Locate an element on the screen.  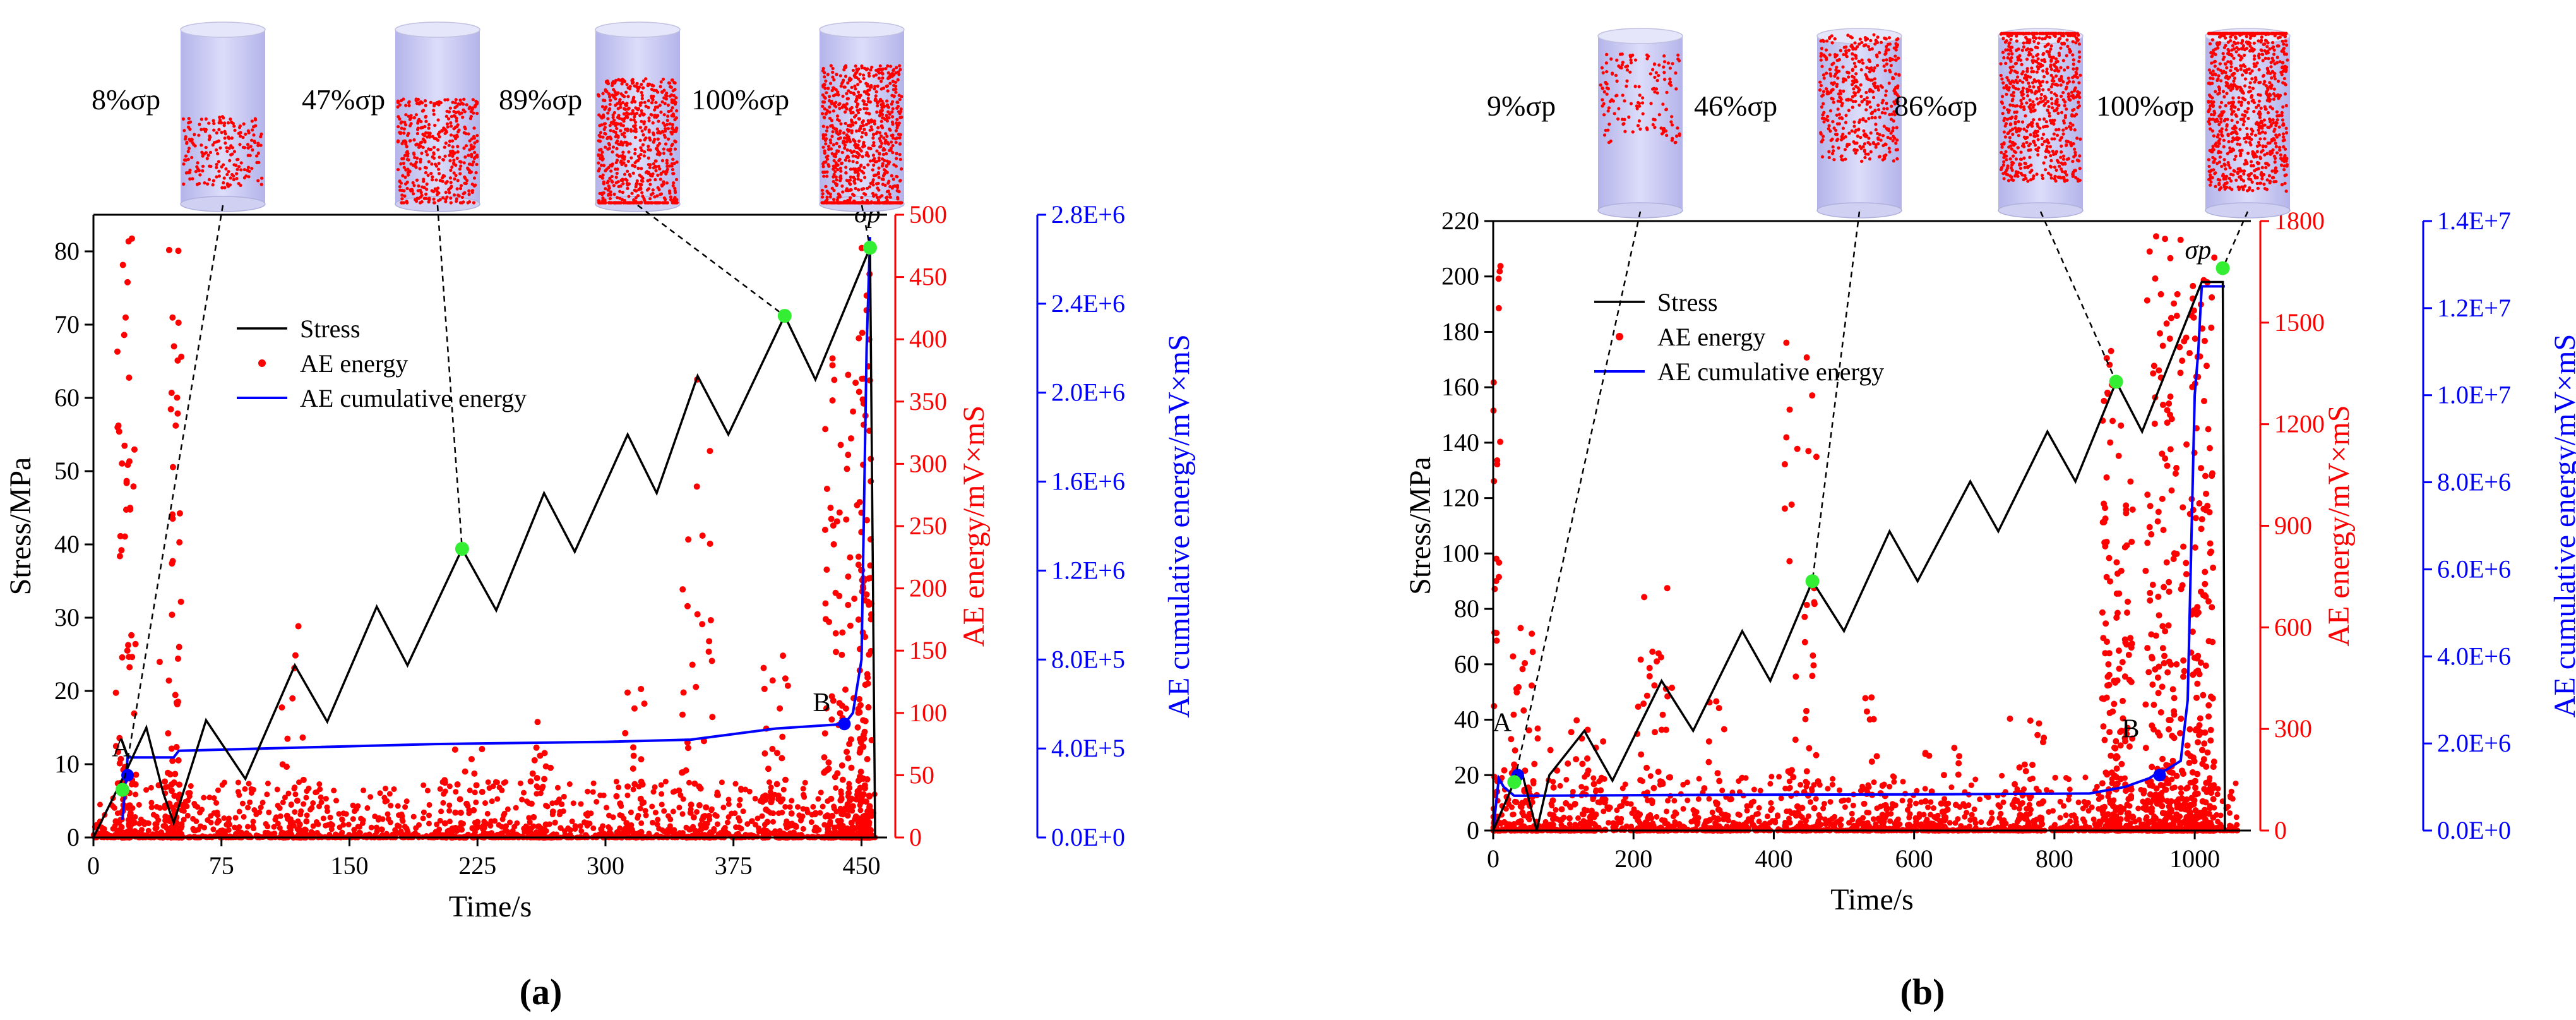
x-tick-label: 150 is located at coordinates (349, 865).